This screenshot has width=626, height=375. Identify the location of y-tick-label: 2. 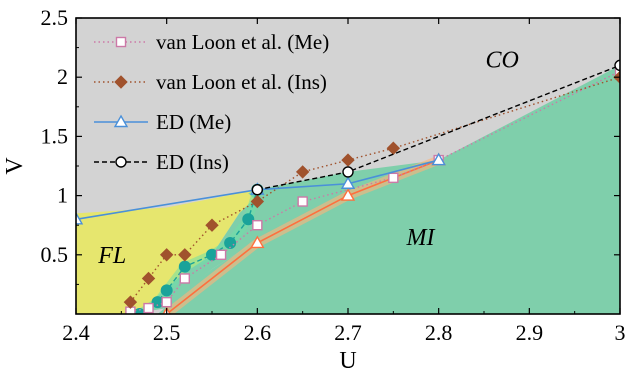
(62, 76).